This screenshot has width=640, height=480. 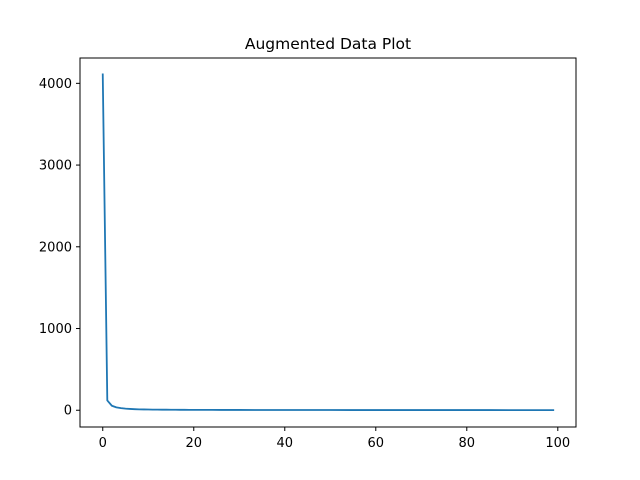 I want to click on x-tick-label: 20, so click(x=193, y=443).